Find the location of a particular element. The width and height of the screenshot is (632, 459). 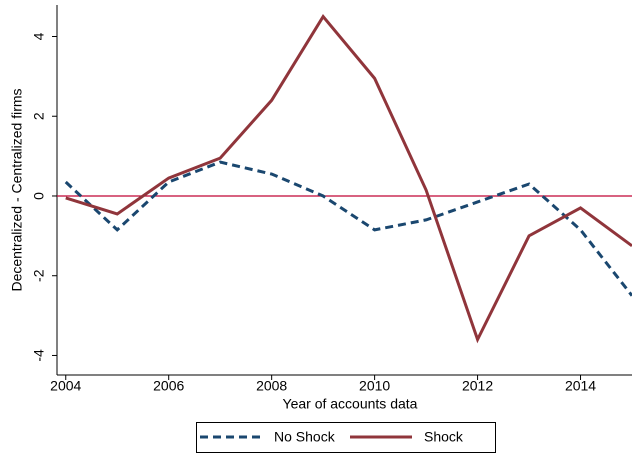

y-tick-label: 4 is located at coordinates (39, 36).